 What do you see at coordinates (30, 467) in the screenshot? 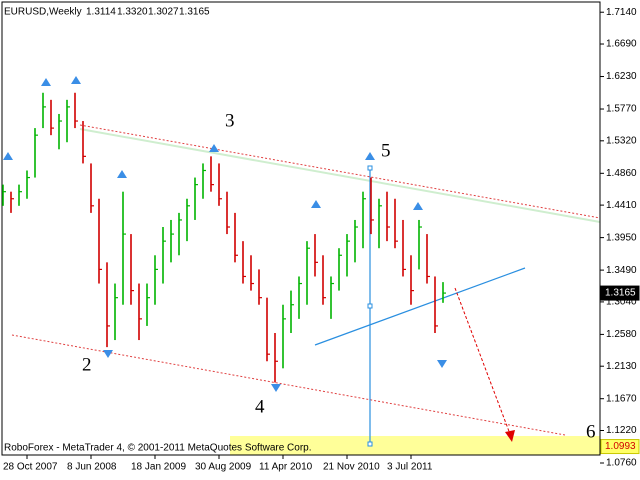
I see `x-tick-label: 28 Oct 2007` at bounding box center [30, 467].